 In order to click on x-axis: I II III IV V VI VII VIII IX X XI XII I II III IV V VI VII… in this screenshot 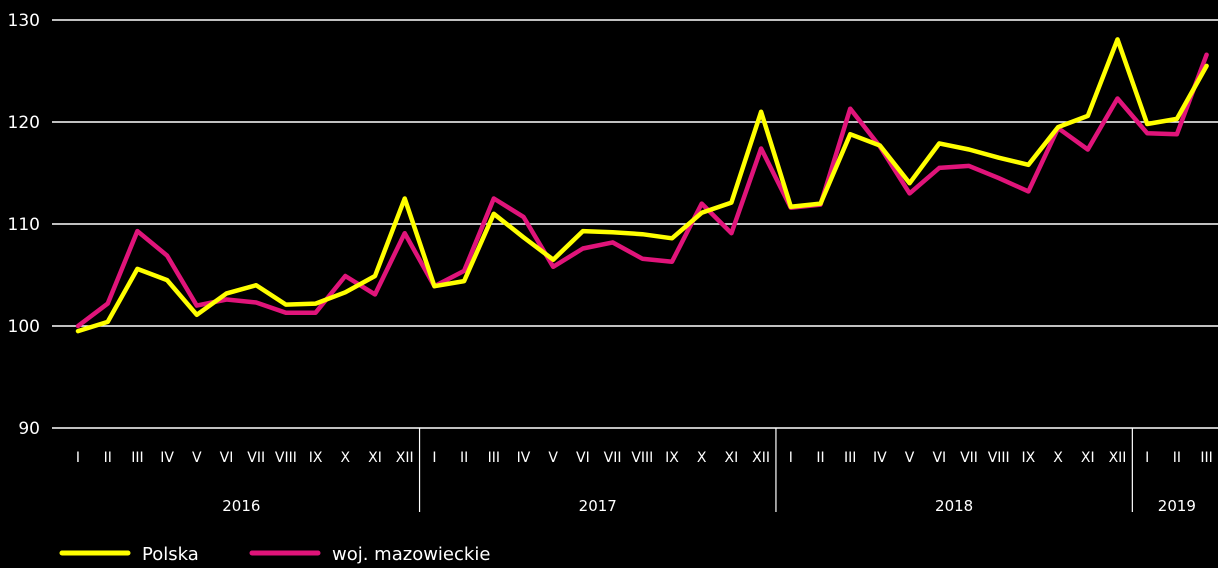, I will do `click(644, 471)`.